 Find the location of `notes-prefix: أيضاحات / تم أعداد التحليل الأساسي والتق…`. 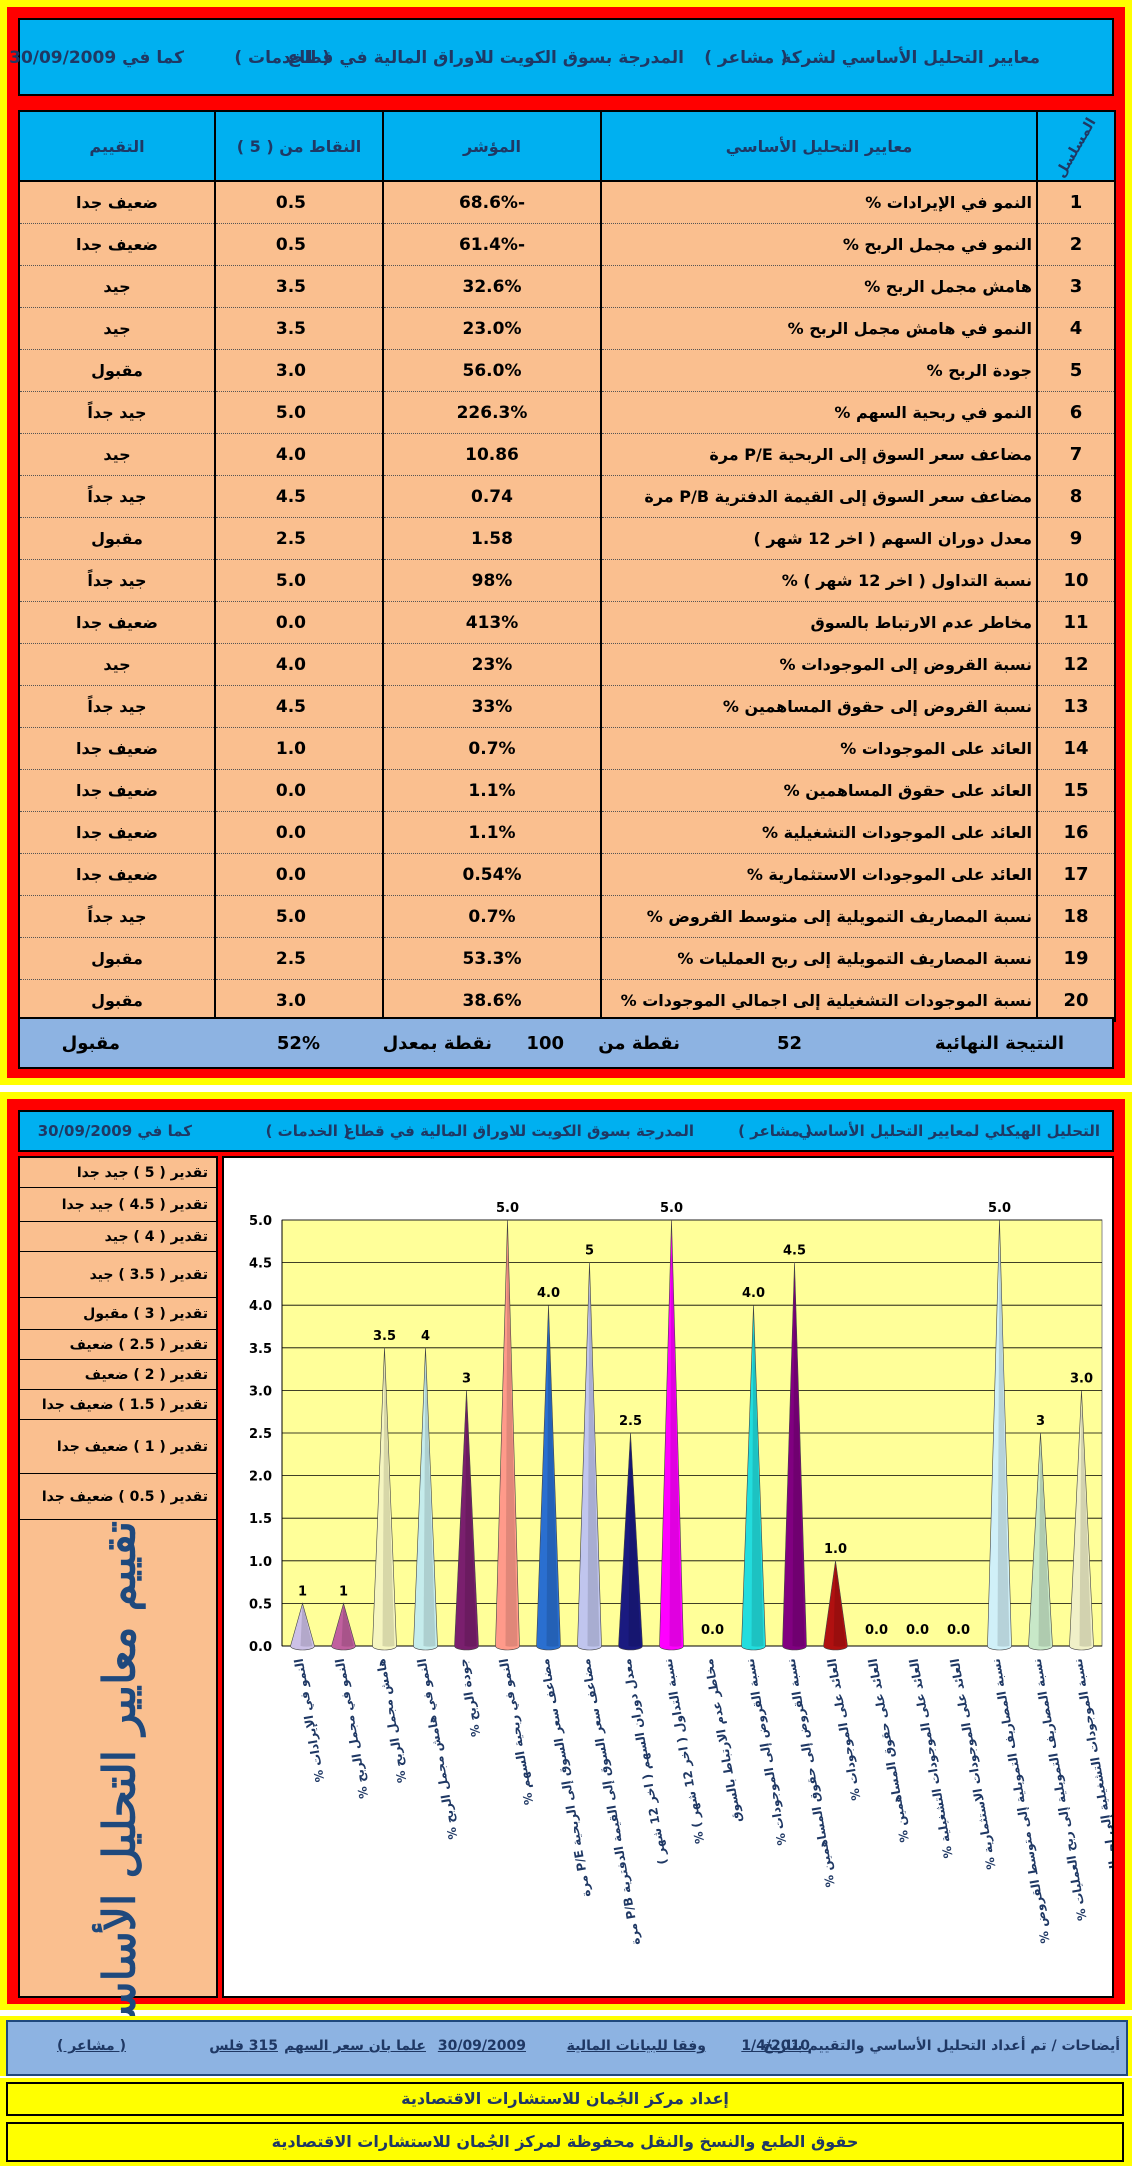

notes-prefix: أيضاحات / تم أعداد التحليل الأساسي والتق… is located at coordinates (941, 2046).